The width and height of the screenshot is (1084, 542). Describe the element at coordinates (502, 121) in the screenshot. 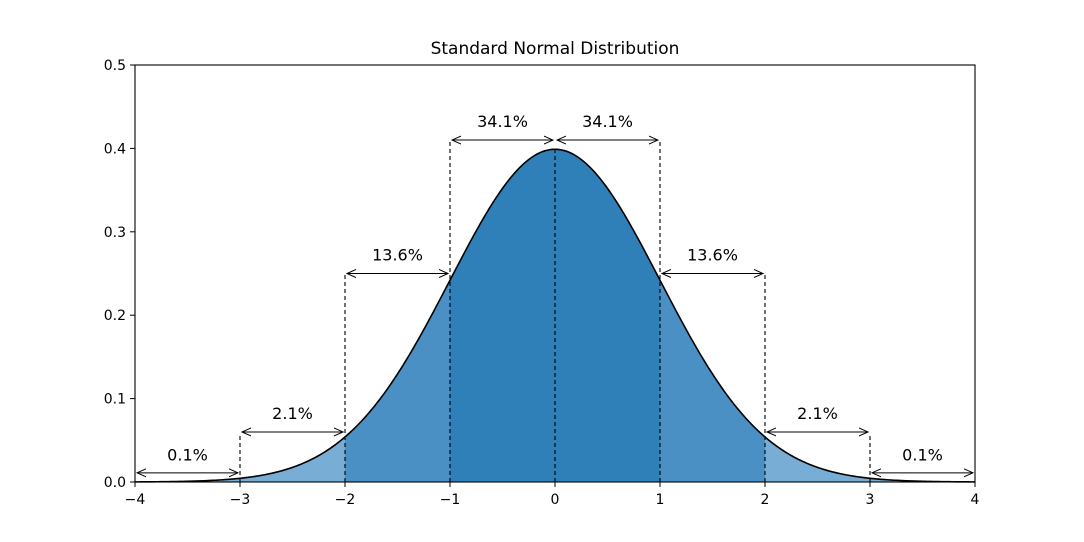

I see `annotation-label-3: 34.1%` at that location.